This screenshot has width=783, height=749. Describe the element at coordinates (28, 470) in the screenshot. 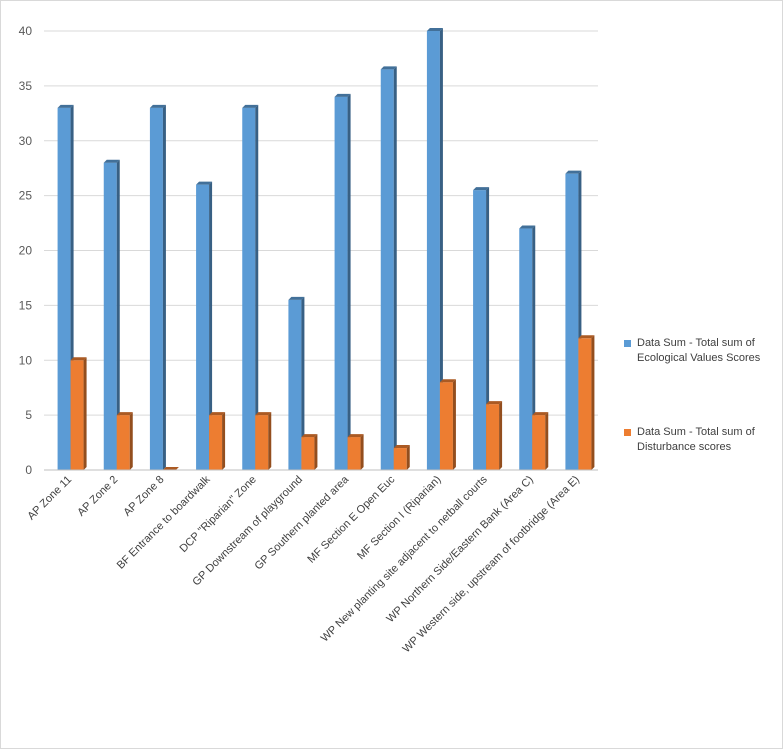

I see `y-tick-label: 0` at that location.